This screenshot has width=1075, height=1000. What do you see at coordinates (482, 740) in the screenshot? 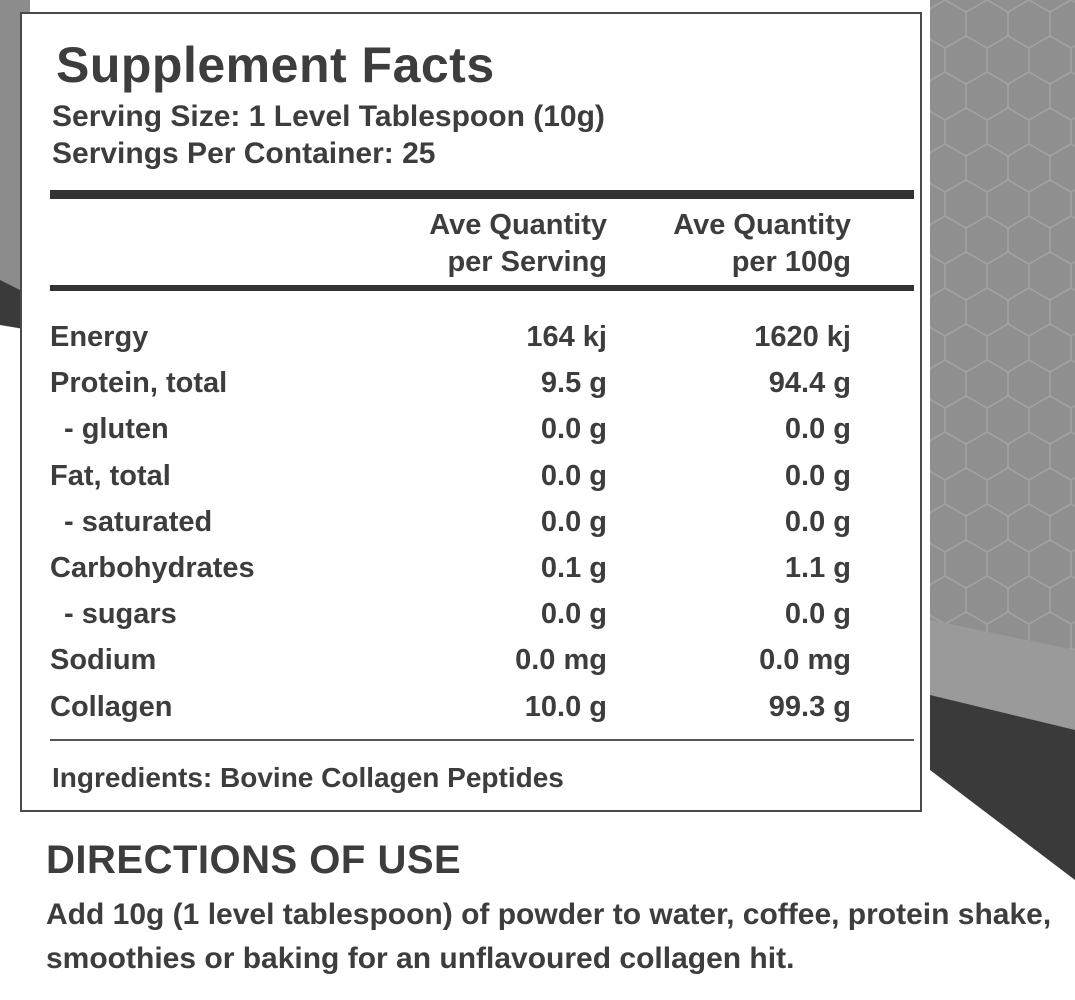
I see `divider-thin` at bounding box center [482, 740].